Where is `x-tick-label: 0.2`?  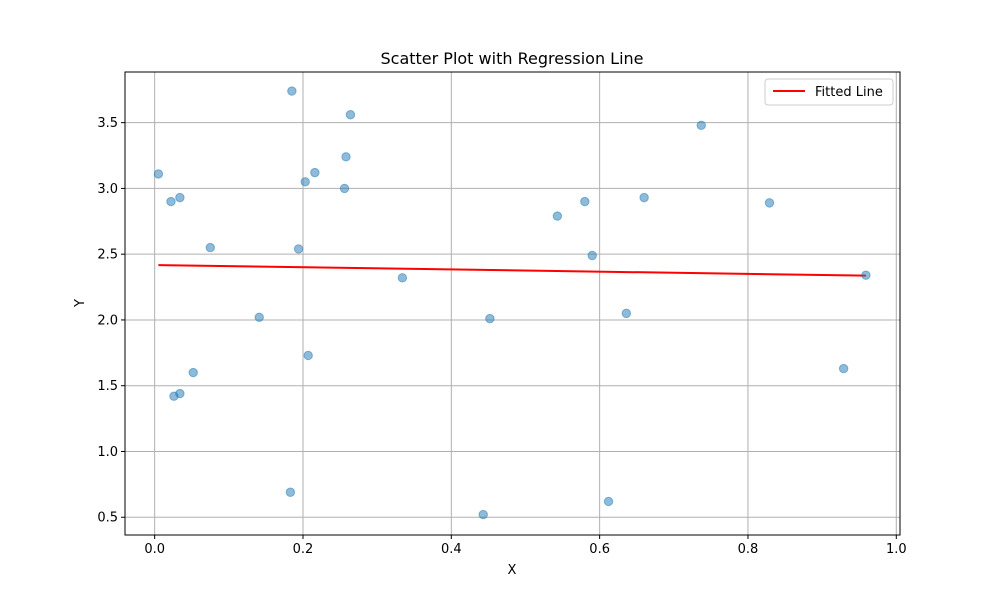 x-tick-label: 0.2 is located at coordinates (303, 549).